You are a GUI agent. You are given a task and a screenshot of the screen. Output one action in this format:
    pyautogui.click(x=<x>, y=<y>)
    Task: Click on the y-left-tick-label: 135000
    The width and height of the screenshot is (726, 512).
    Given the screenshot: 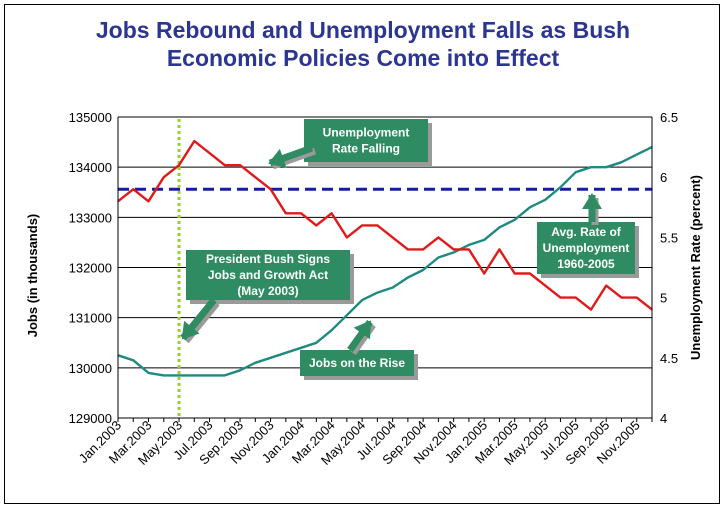 What is the action you would take?
    pyautogui.click(x=90, y=117)
    